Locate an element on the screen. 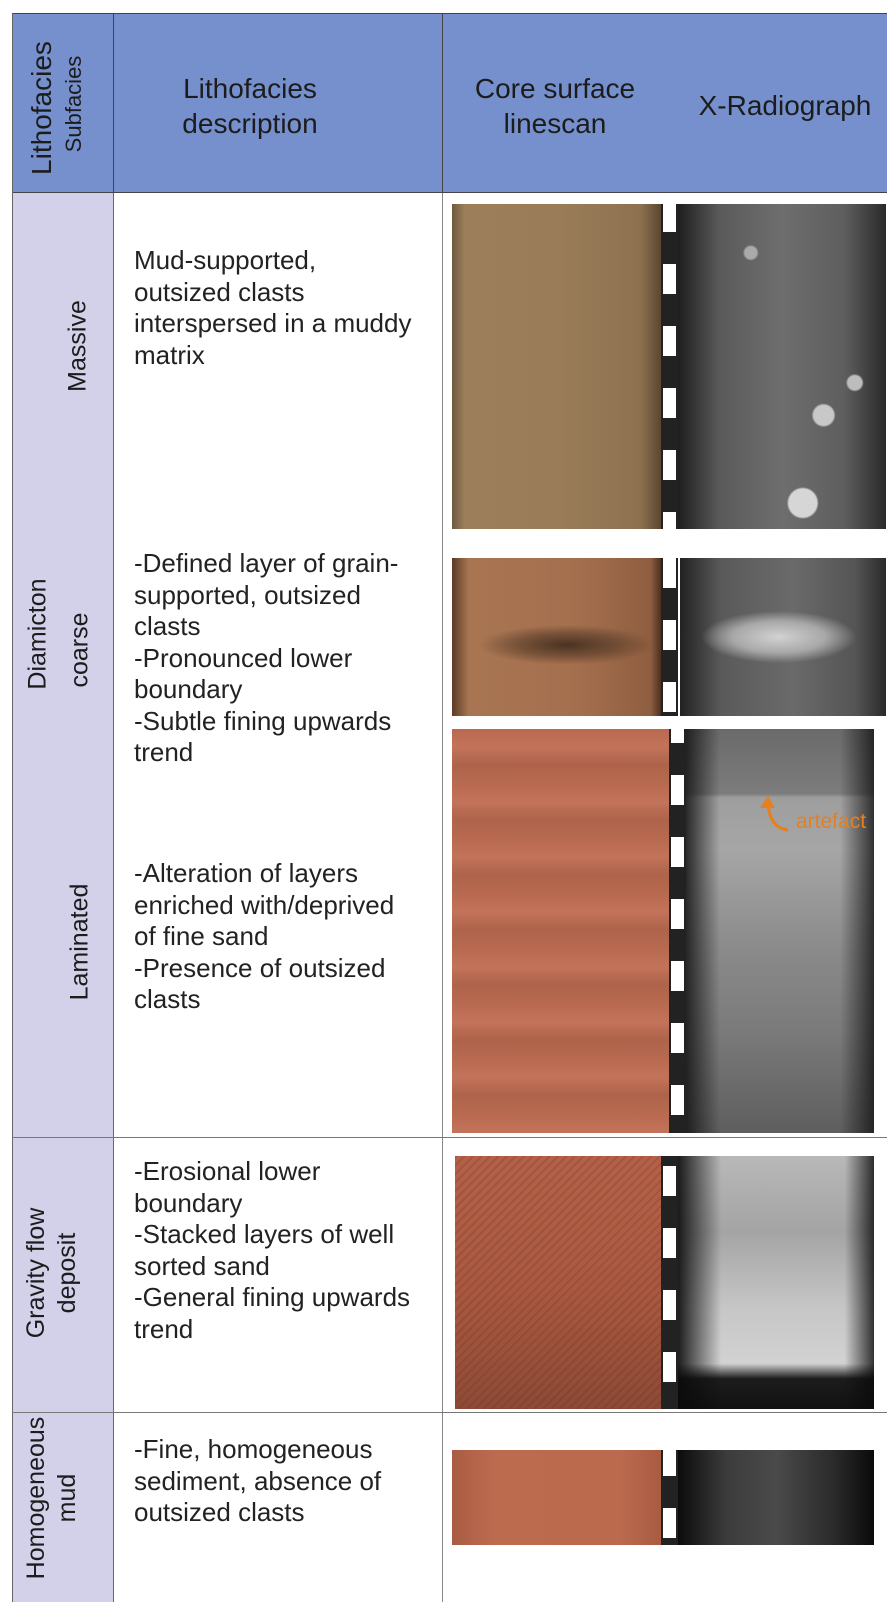  xradiograph-homogeneous is located at coordinates (776, 1497).